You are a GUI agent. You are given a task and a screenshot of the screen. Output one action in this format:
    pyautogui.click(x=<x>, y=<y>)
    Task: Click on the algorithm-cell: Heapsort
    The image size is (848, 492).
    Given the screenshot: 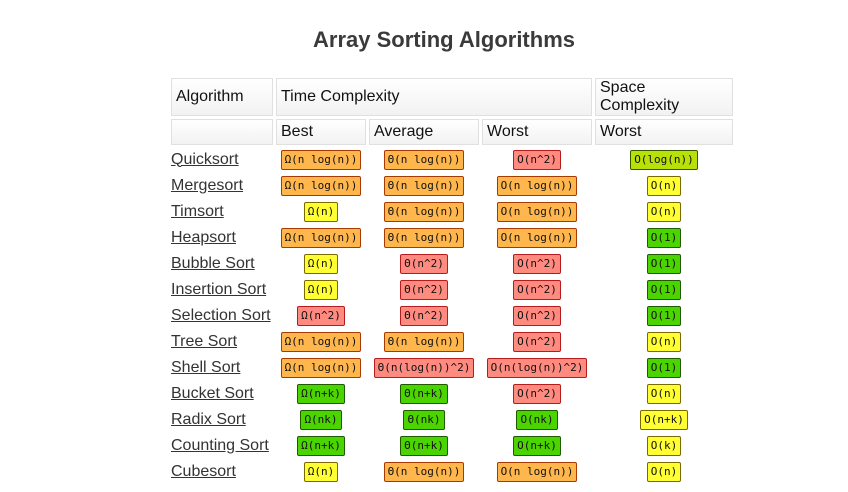 What is the action you would take?
    pyautogui.click(x=222, y=237)
    